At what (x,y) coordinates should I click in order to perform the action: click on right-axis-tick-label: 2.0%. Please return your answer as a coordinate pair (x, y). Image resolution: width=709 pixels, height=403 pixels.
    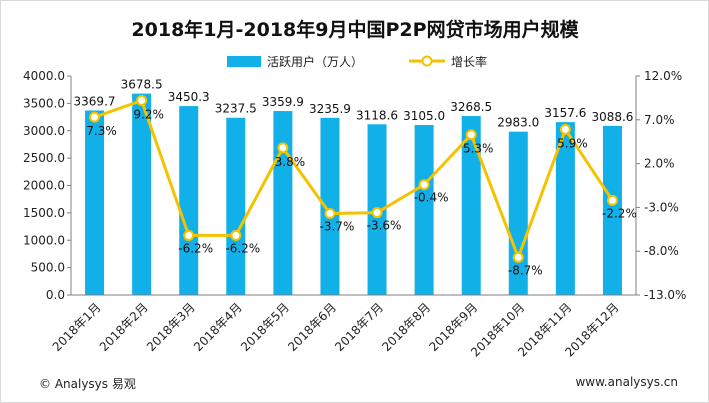
    Looking at the image, I should click on (659, 164).